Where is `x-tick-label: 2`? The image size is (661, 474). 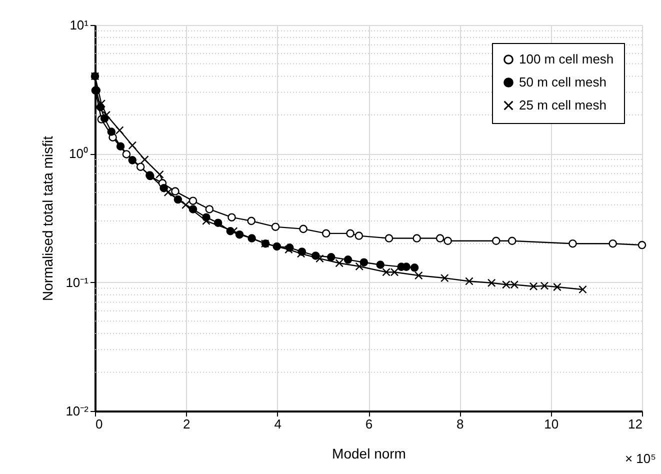 x-tick-label: 2 is located at coordinates (186, 424).